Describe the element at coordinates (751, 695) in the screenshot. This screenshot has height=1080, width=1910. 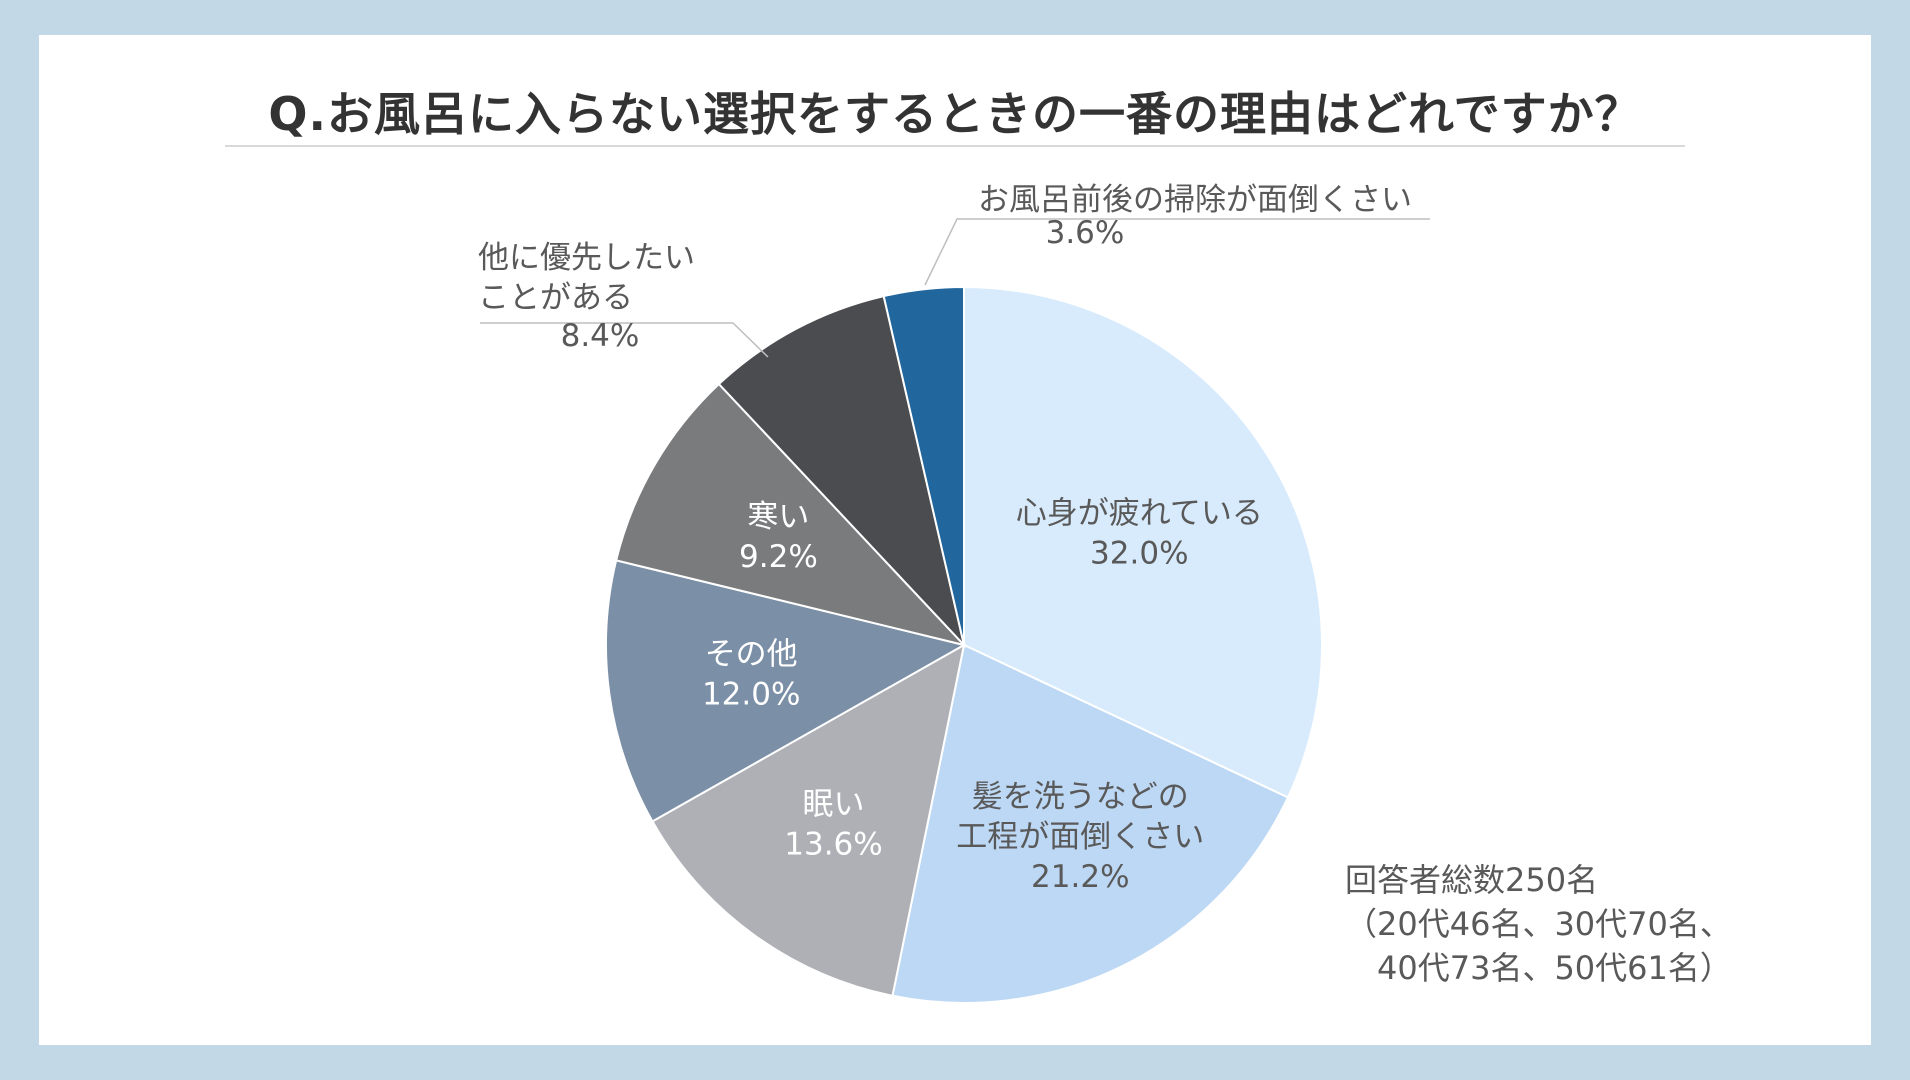
I see `slice-4-value-label: 12.0%` at that location.